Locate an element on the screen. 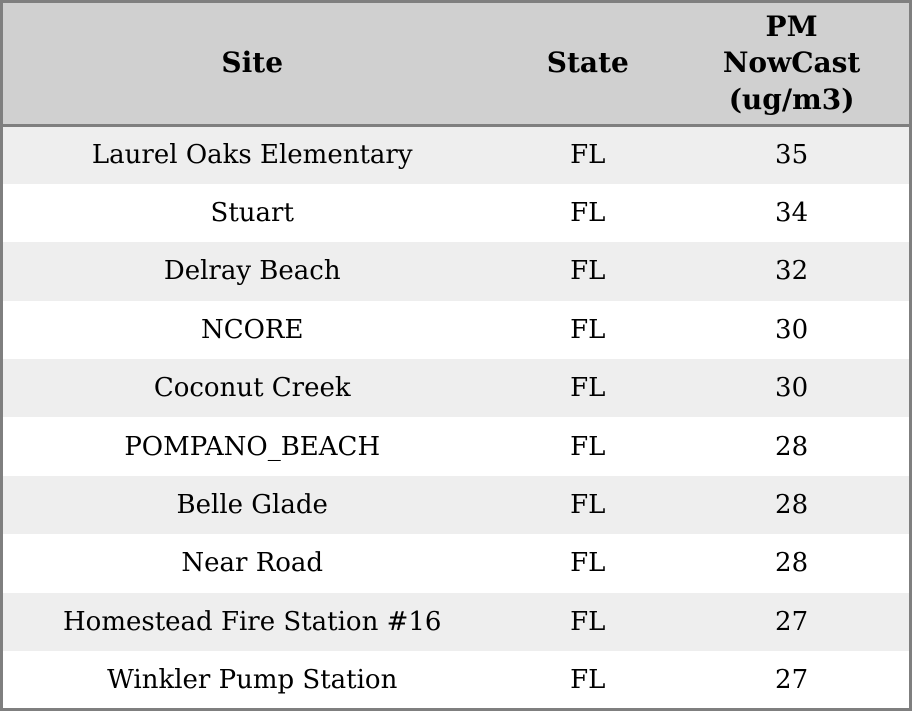 Image resolution: width=912 pixels, height=711 pixels. site-cell: Winkler Pump Station is located at coordinates (252, 679).